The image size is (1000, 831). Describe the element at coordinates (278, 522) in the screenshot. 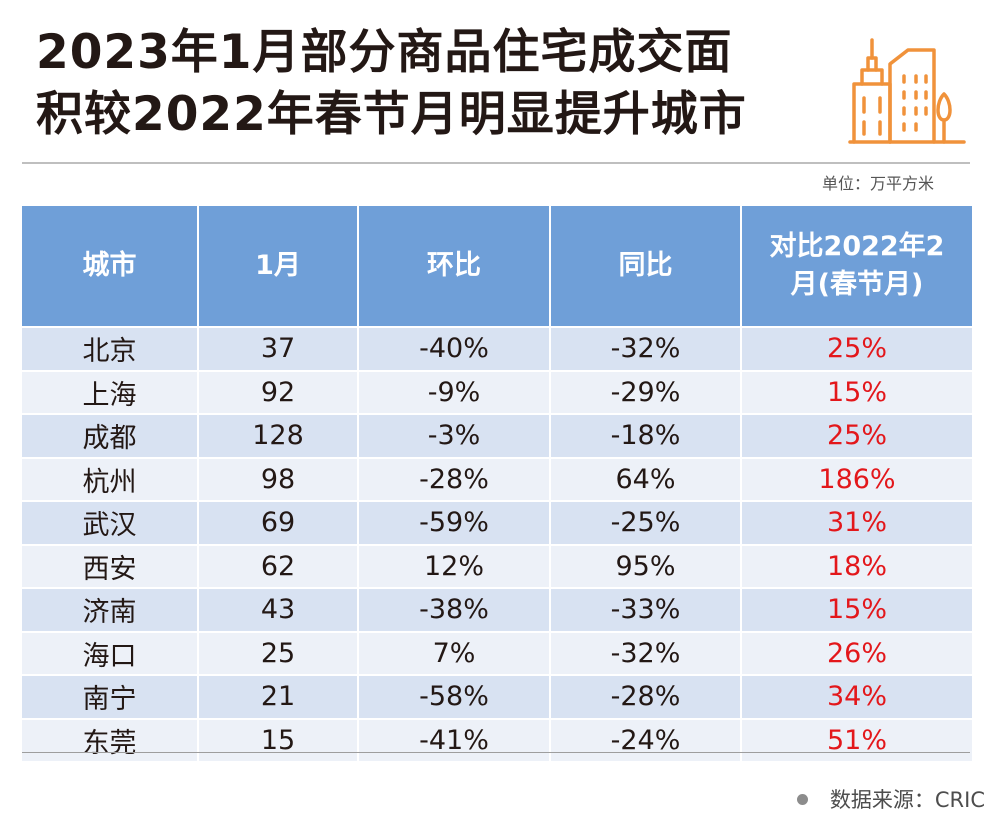

I see `value-cell: 69` at that location.